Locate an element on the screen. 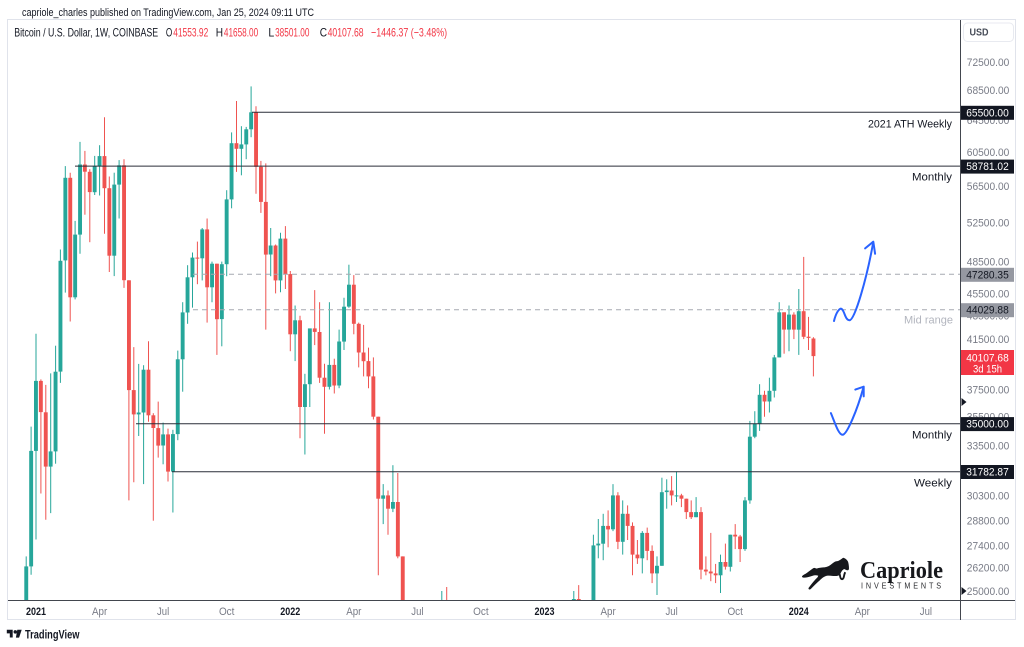 The image size is (1024, 647). svg-text: Mid range is located at coordinates (928, 321).